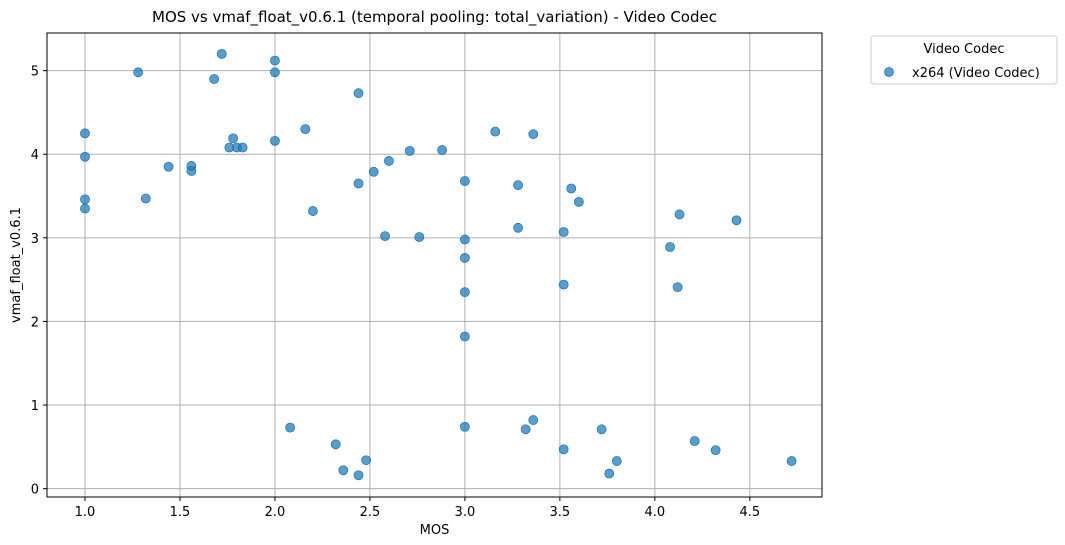  I want to click on x-tick-label: 2.0, so click(275, 512).